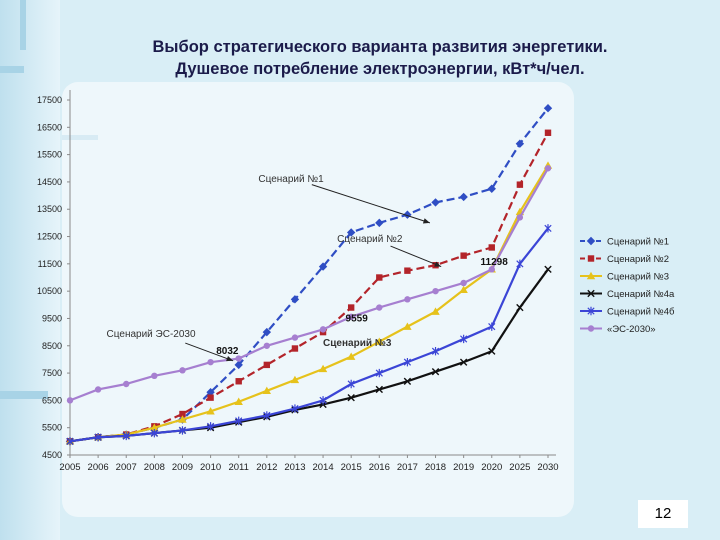  What do you see at coordinates (52, 400) in the screenshot?
I see `y-tick-label: 6500` at bounding box center [52, 400].